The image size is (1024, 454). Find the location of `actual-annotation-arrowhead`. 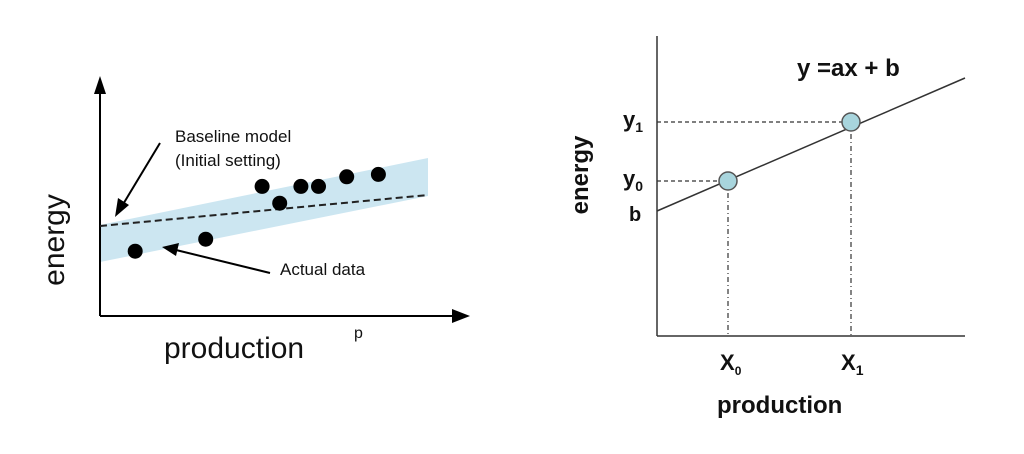

actual-annotation-arrowhead is located at coordinates (170, 249).